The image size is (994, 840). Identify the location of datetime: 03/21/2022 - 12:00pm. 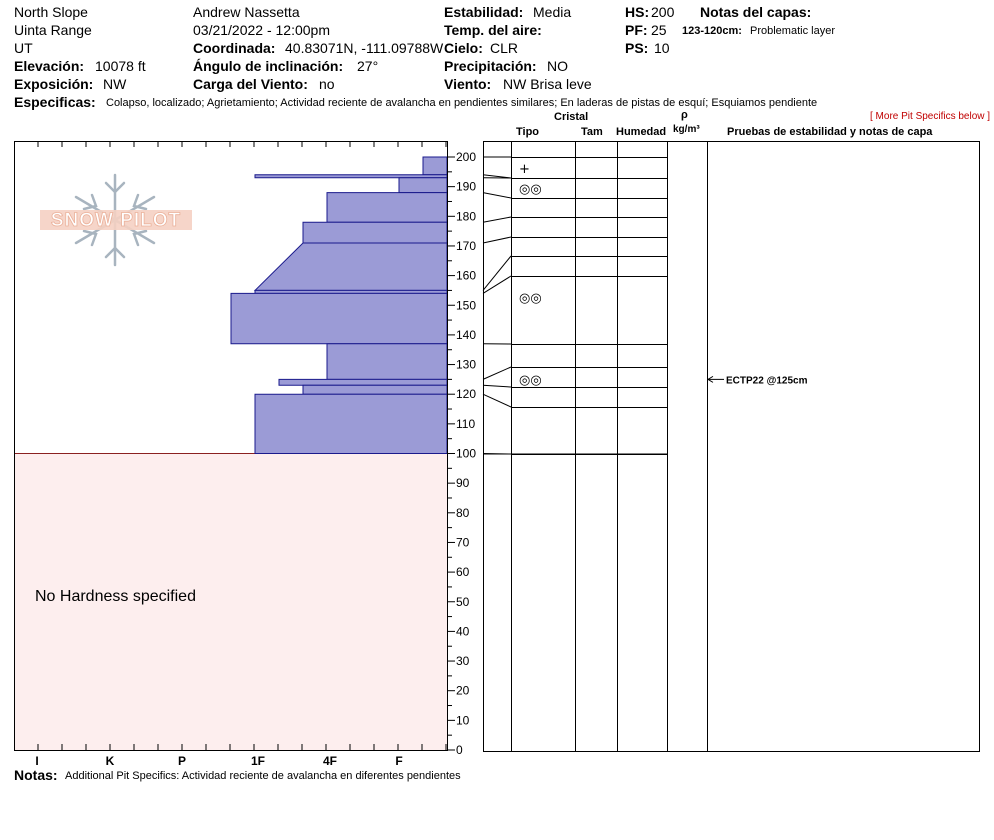
(261, 30).